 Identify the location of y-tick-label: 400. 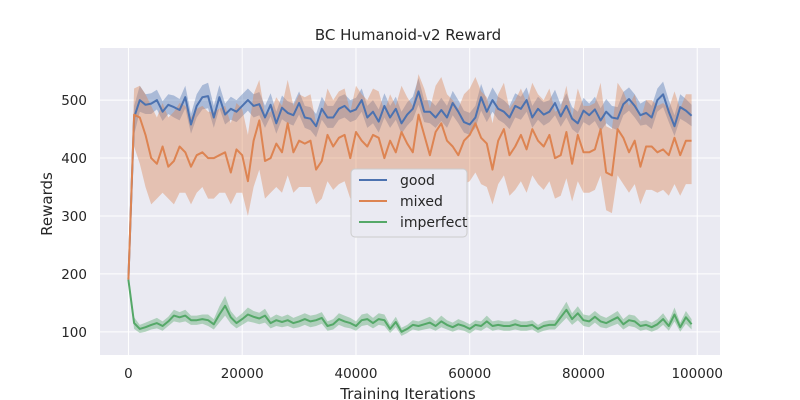
(74, 159).